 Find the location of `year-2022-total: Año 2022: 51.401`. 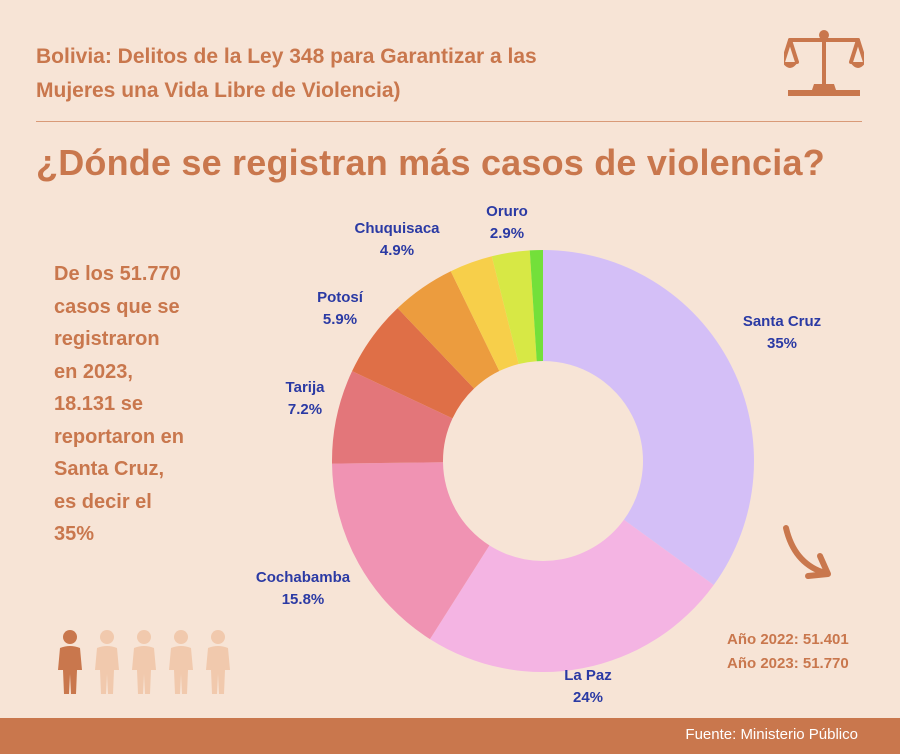

year-2022-total: Año 2022: 51.401 is located at coordinates (788, 639).